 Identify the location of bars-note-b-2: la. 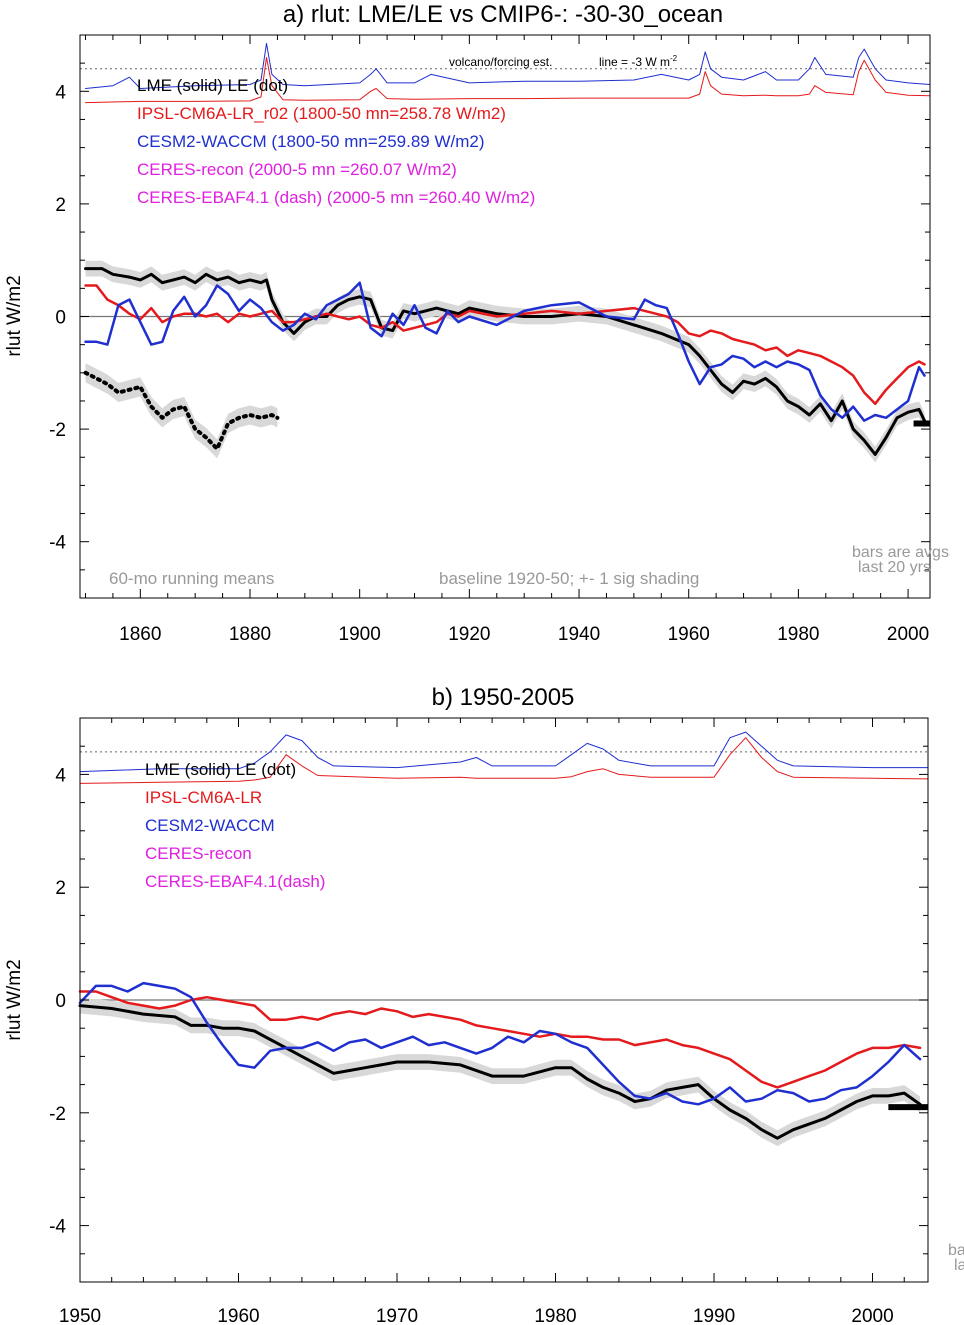
(959, 1265).